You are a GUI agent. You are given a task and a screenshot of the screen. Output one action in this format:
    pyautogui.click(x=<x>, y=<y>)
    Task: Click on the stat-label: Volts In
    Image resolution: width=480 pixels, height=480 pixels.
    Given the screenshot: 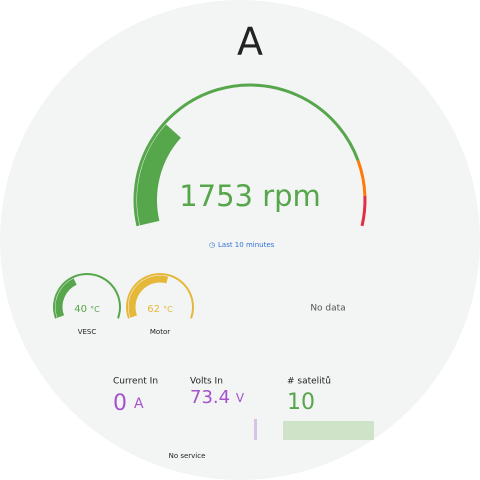 What is the action you would take?
    pyautogui.click(x=206, y=382)
    